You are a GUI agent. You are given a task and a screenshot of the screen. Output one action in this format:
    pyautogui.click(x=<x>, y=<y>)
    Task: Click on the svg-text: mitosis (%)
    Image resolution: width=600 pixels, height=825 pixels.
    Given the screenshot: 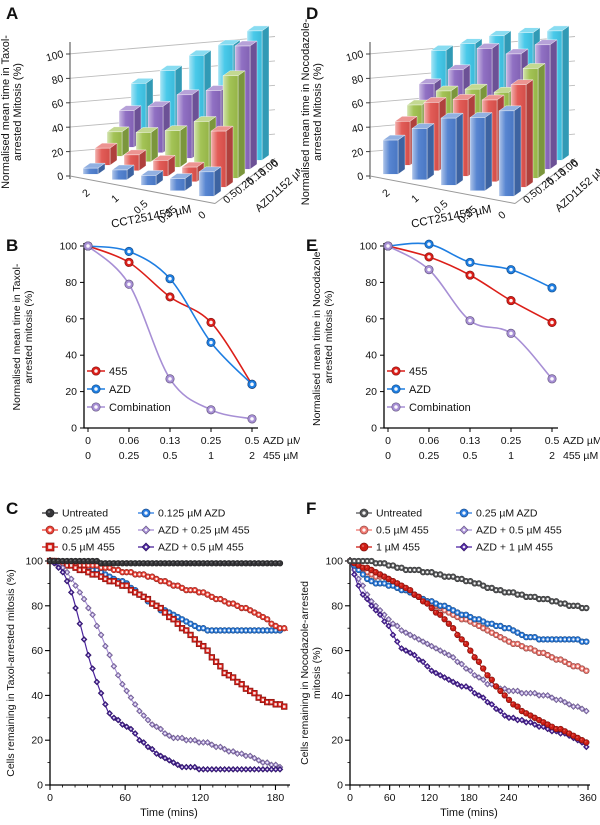 What is the action you would take?
    pyautogui.click(x=317, y=673)
    